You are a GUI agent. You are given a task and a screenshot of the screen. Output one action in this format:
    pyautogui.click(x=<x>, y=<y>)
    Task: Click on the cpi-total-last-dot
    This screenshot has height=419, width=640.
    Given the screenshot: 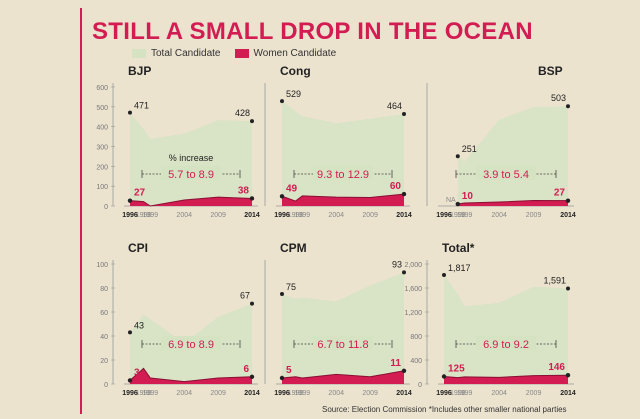 What is the action you would take?
    pyautogui.click(x=252, y=303)
    